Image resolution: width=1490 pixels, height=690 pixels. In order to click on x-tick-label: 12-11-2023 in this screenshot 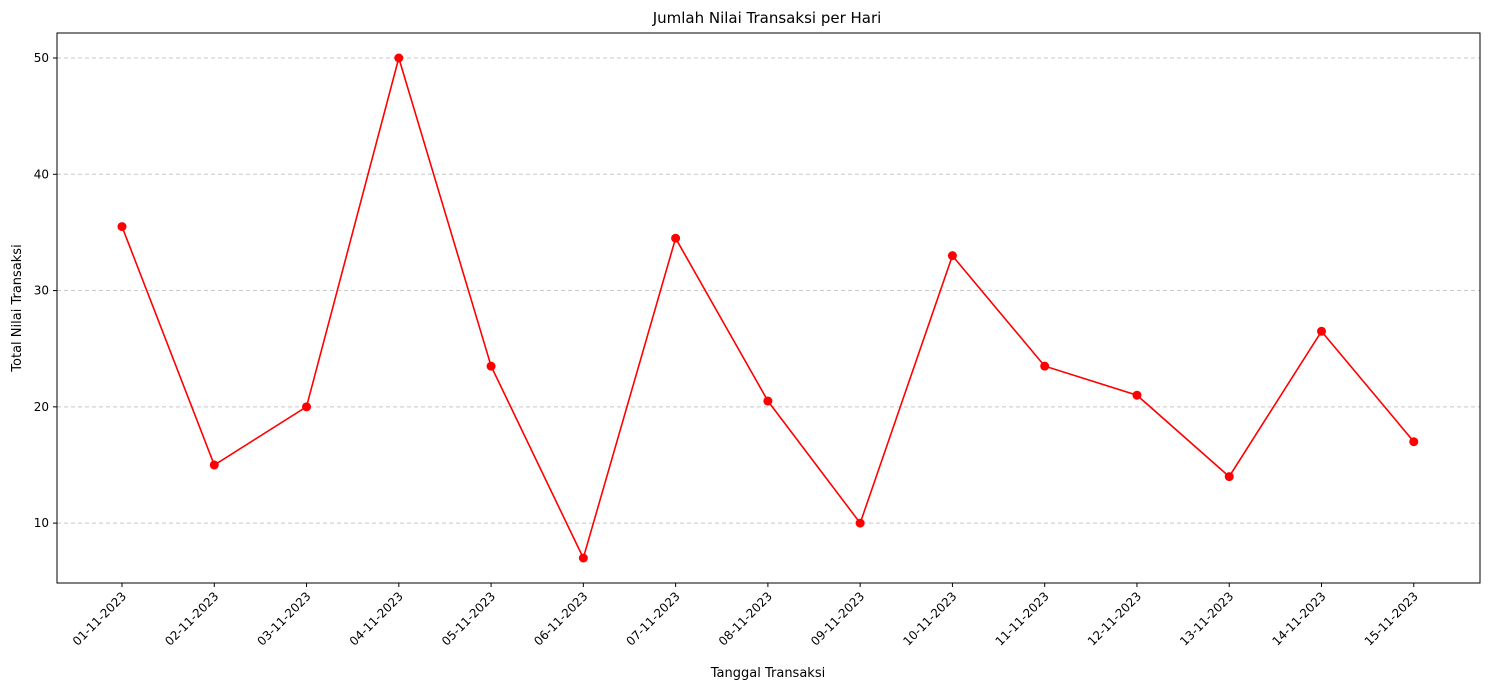, I will do `click(1114, 618)`.